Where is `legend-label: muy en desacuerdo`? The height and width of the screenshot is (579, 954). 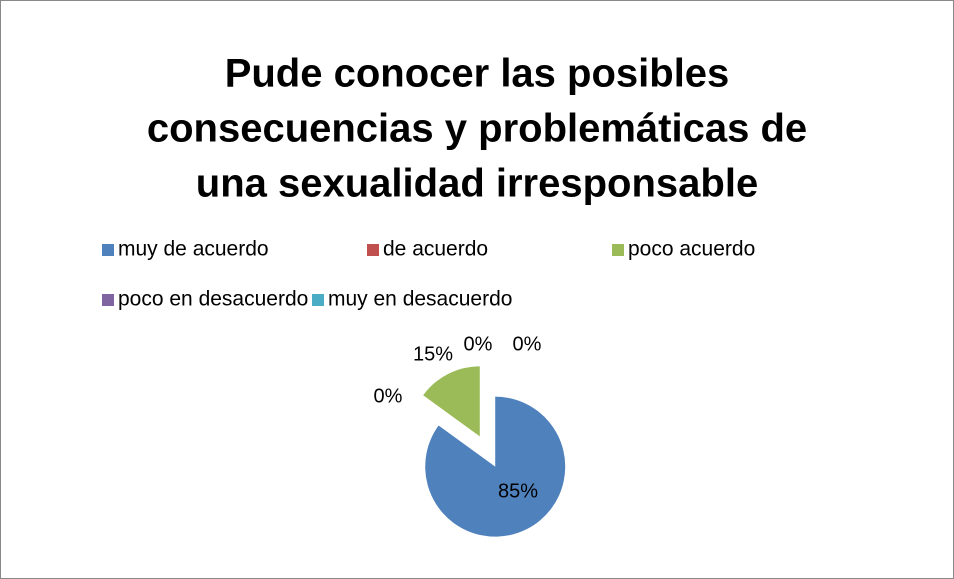 legend-label: muy en desacuerdo is located at coordinates (420, 299).